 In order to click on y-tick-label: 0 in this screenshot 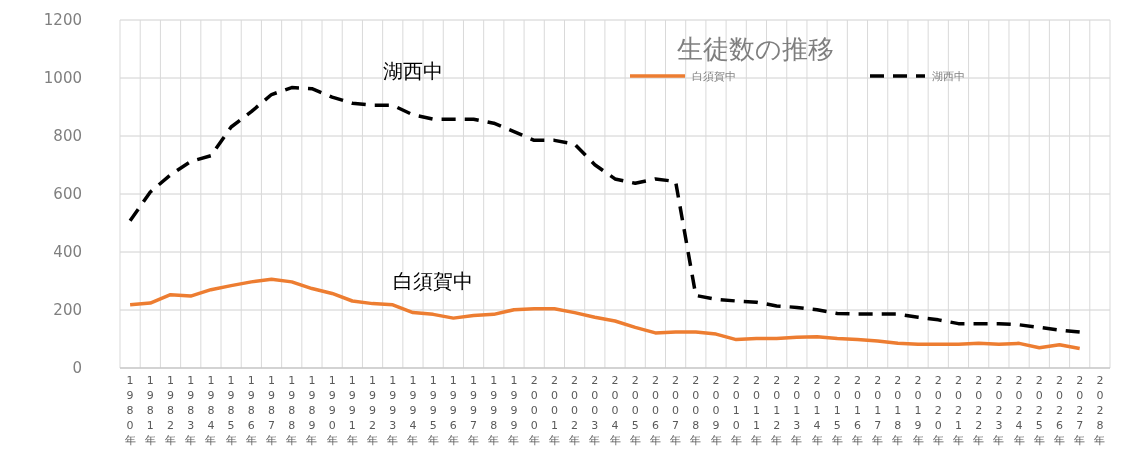, I will do `click(77, 368)`.